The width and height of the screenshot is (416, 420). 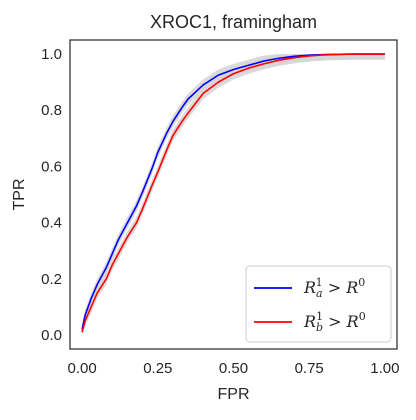 I want to click on y-tick-label: 0.0, so click(x=51, y=335).